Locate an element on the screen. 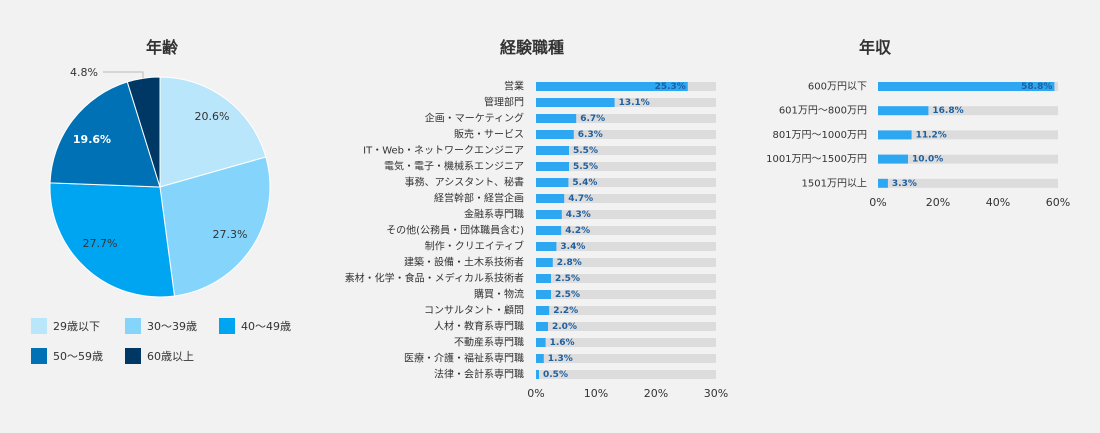 Image resolution: width=1100 pixels, height=433 pixels. bar-category-label: 600万円以下 is located at coordinates (837, 87).